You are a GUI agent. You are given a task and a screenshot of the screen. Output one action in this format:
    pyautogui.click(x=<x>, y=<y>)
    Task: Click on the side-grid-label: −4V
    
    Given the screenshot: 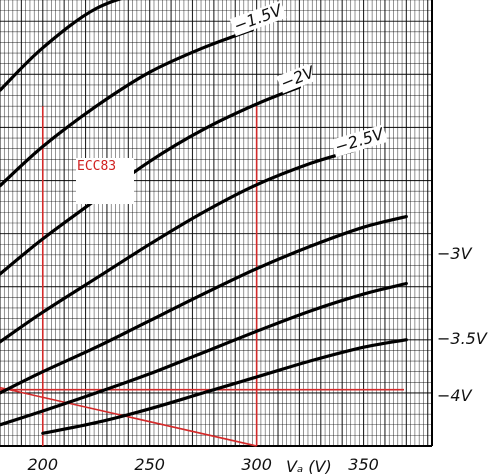 What is the action you would take?
    pyautogui.click(x=455, y=395)
    